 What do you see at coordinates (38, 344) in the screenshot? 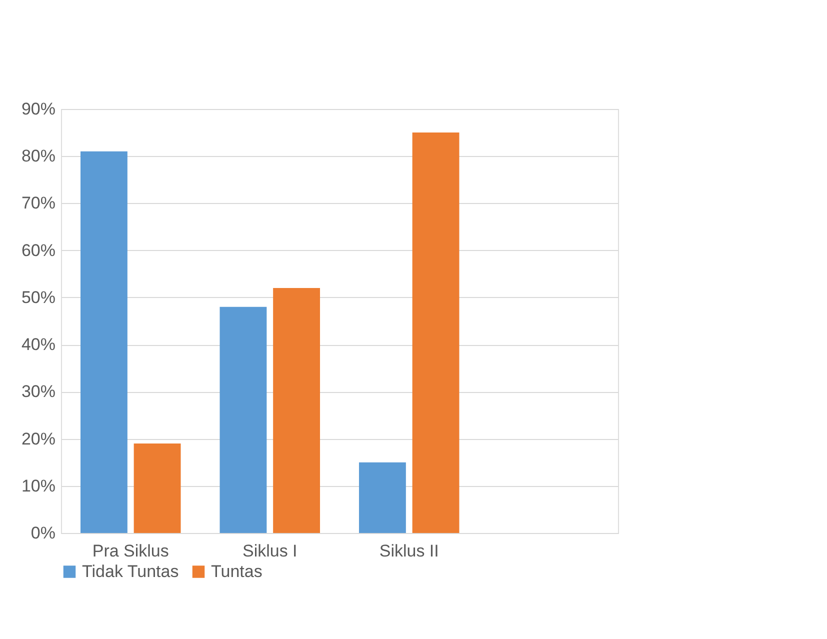
I see `y-tick-label: 40%` at bounding box center [38, 344].